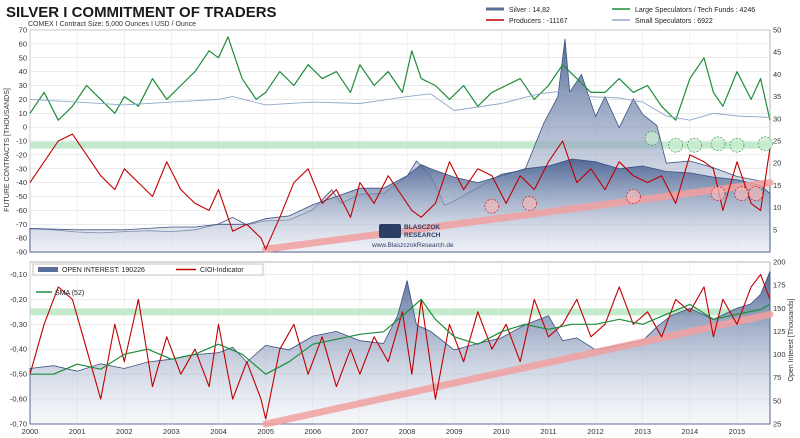 The width and height of the screenshot is (800, 438). What do you see at coordinates (21, 154) in the screenshot?
I see `top-ytick-left: -20` at bounding box center [21, 154].